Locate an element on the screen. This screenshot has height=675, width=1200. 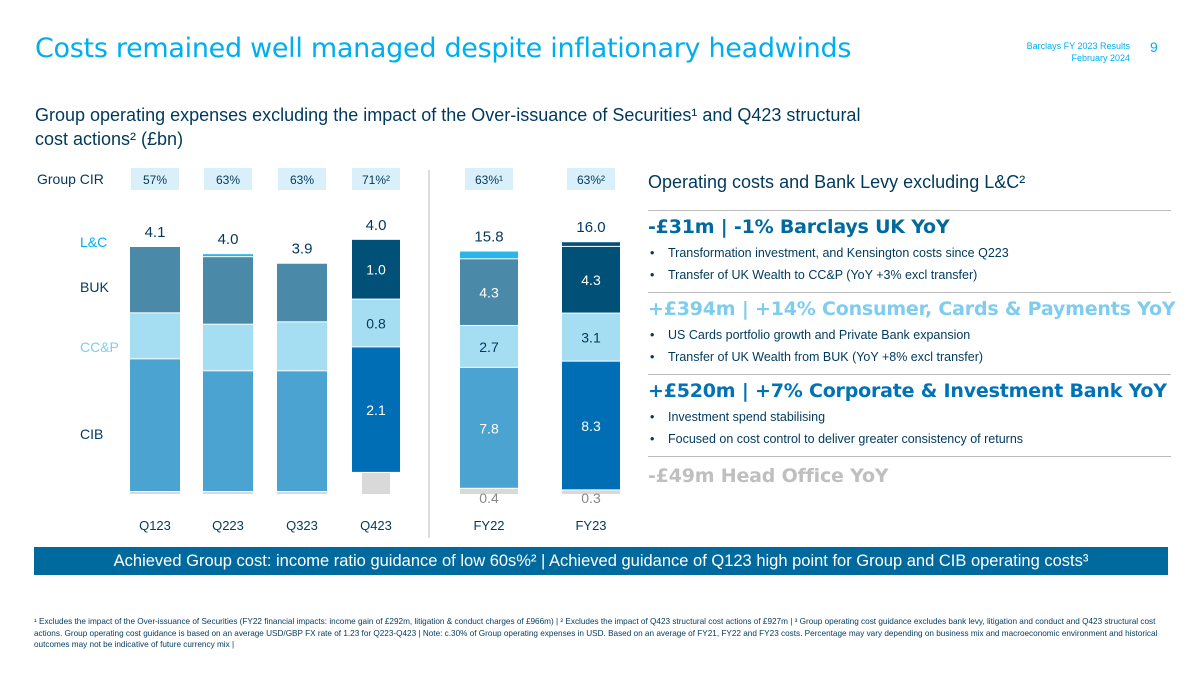
cir-value: 63%² is located at coordinates (591, 180).